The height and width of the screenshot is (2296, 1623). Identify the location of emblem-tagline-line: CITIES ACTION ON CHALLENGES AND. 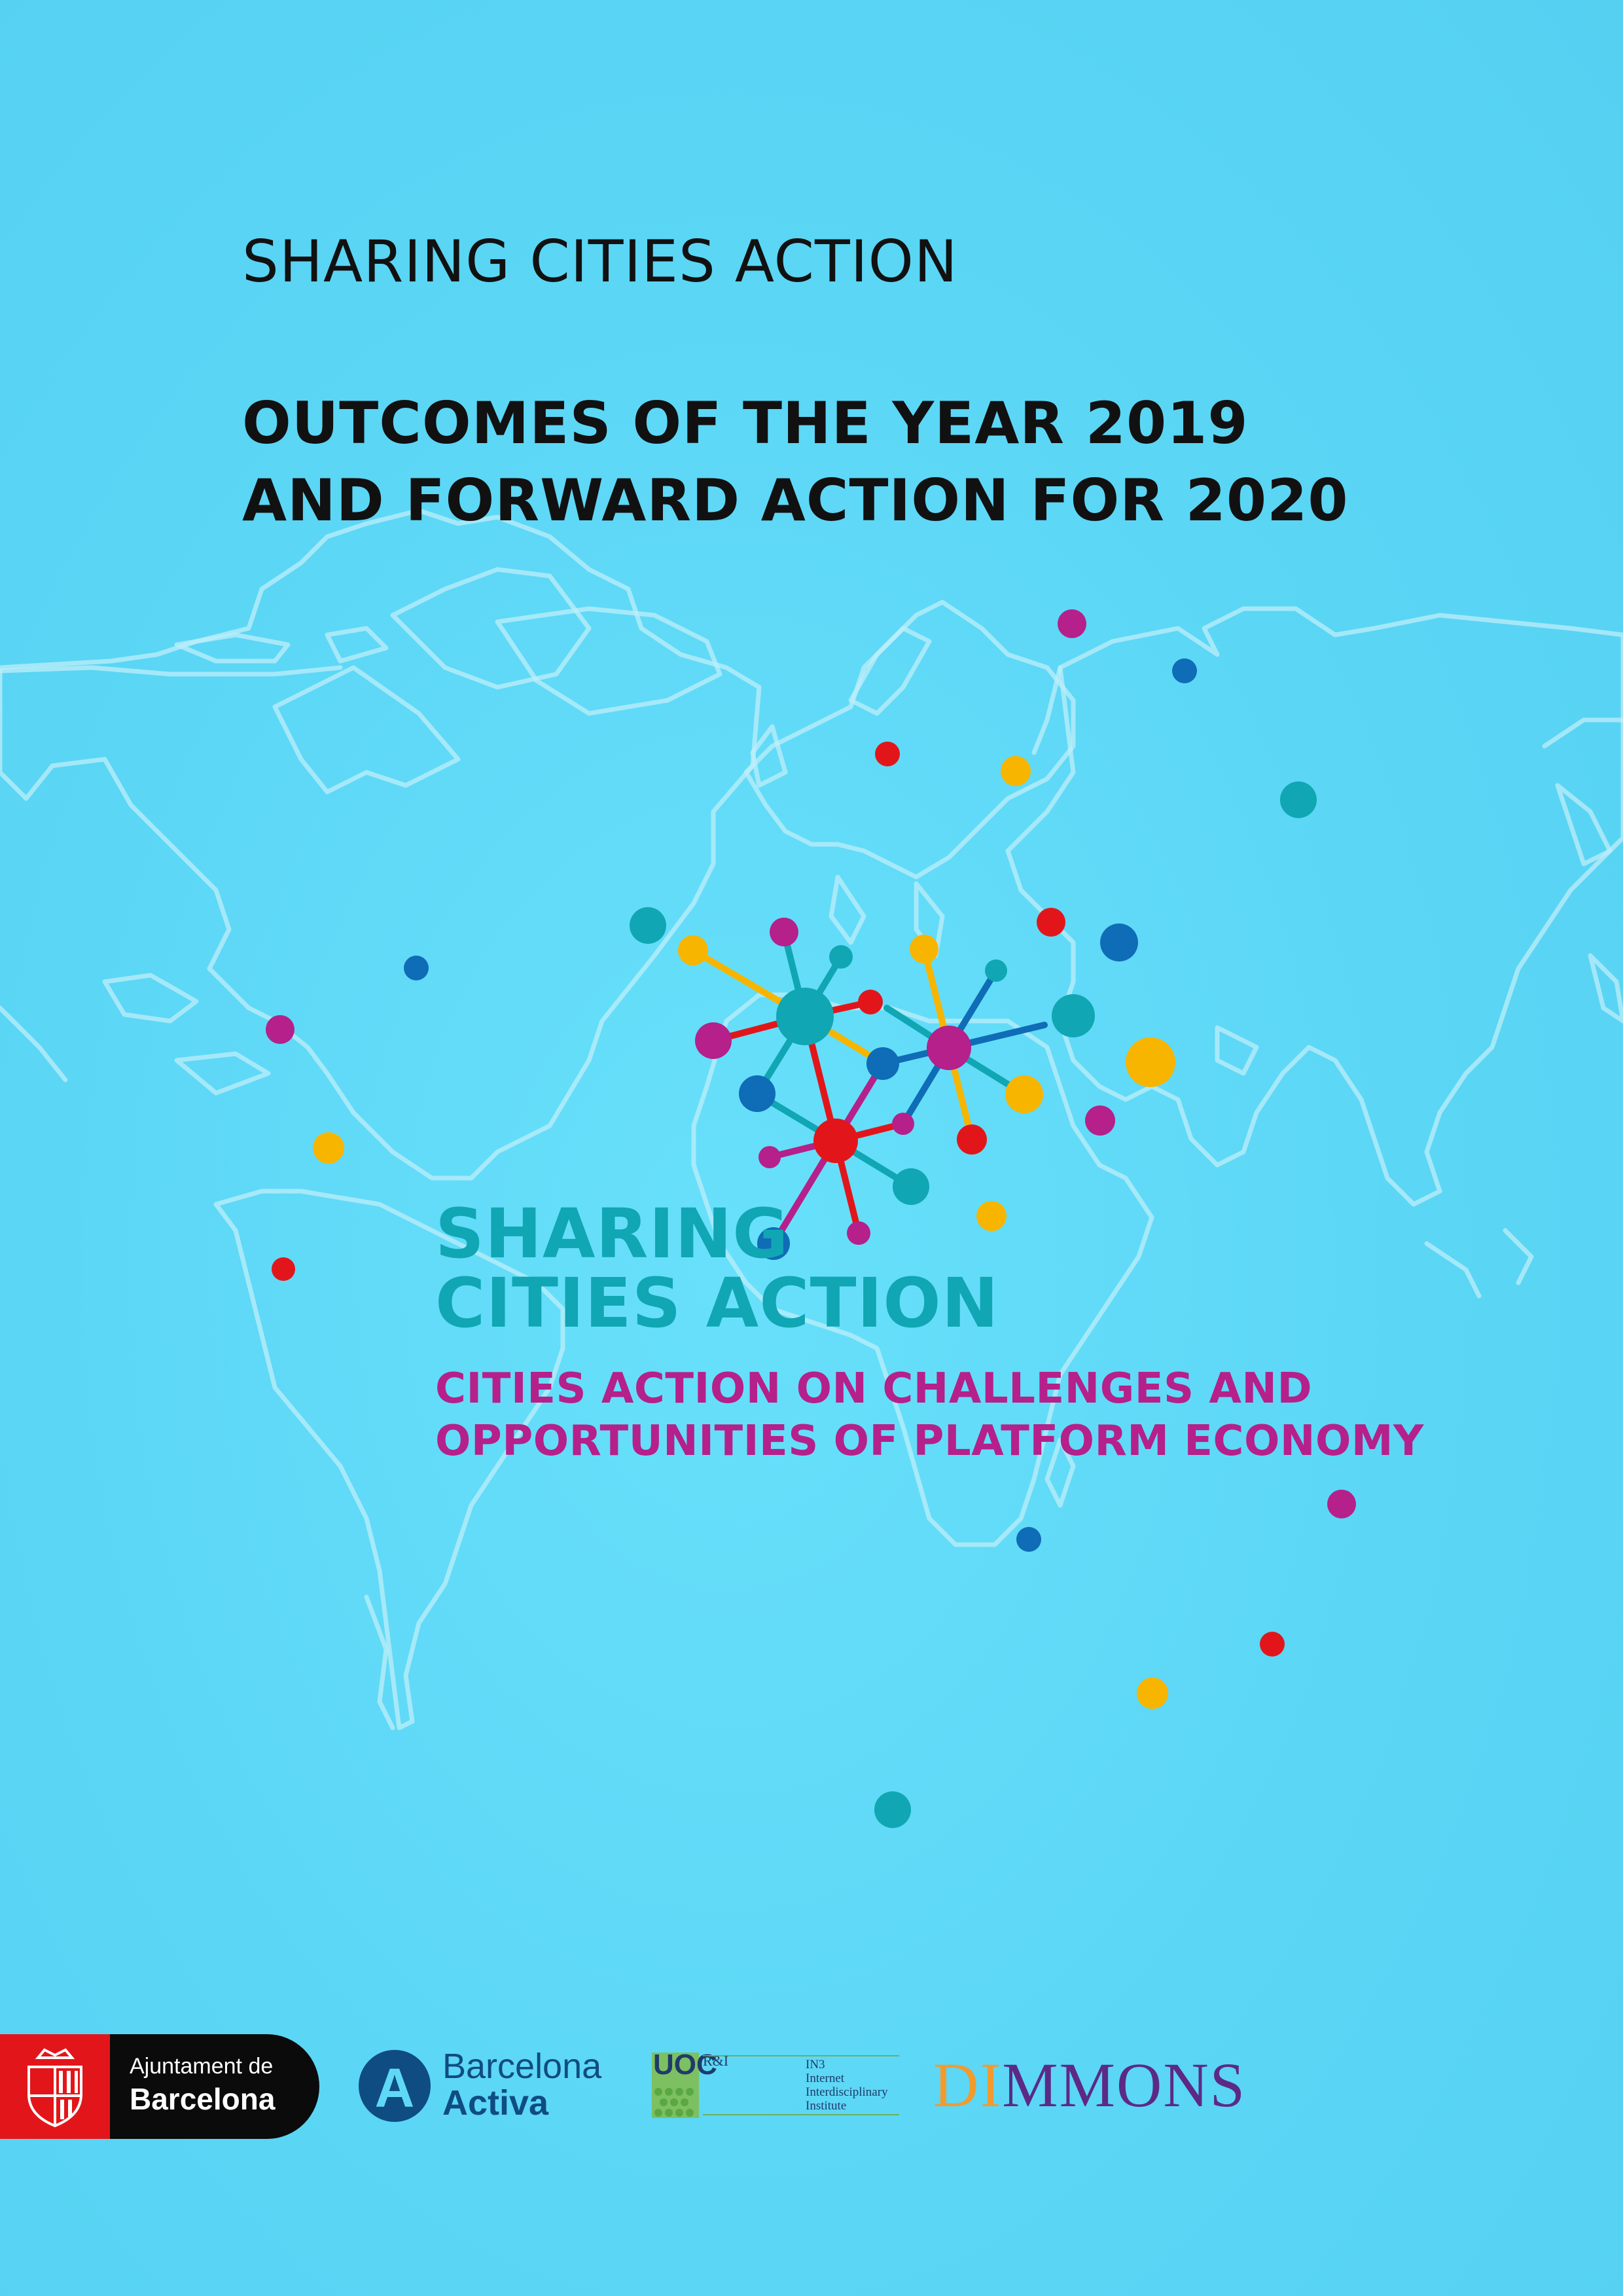
(874, 1389).